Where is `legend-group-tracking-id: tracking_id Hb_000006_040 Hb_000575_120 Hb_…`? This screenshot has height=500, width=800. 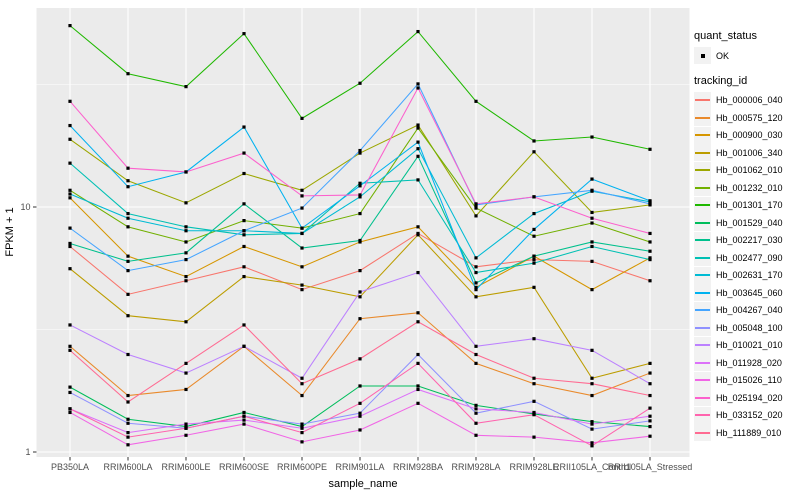
legend-group-tracking-id: tracking_id Hb_000006_040 Hb_000575_120 Hb_… is located at coordinates (747, 258).